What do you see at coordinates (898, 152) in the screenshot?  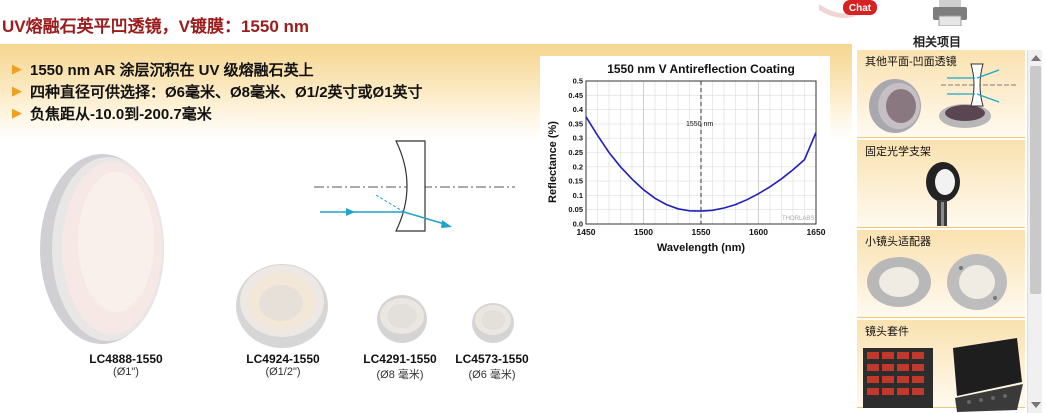 I see `related-item-label: 固定光学支架` at bounding box center [898, 152].